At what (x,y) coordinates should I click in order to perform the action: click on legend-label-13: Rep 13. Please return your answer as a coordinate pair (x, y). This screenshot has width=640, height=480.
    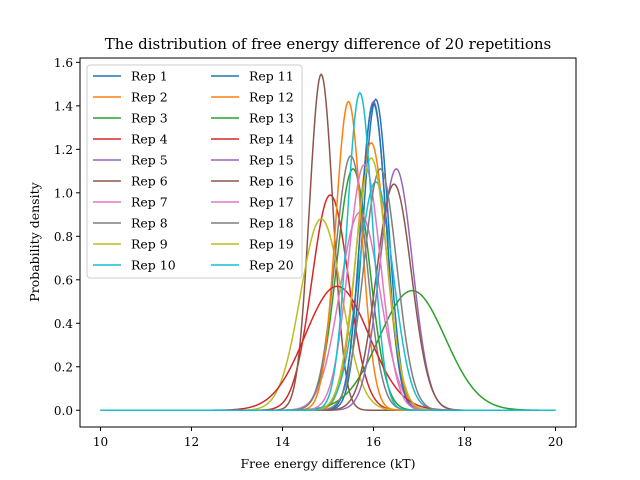
    Looking at the image, I should click on (271, 118).